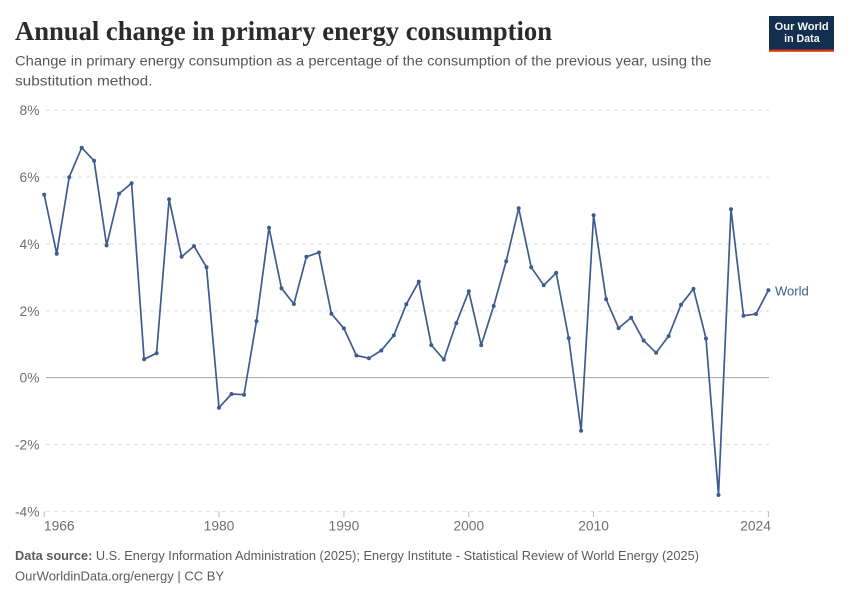  I want to click on svg-text: 1990, so click(344, 526).